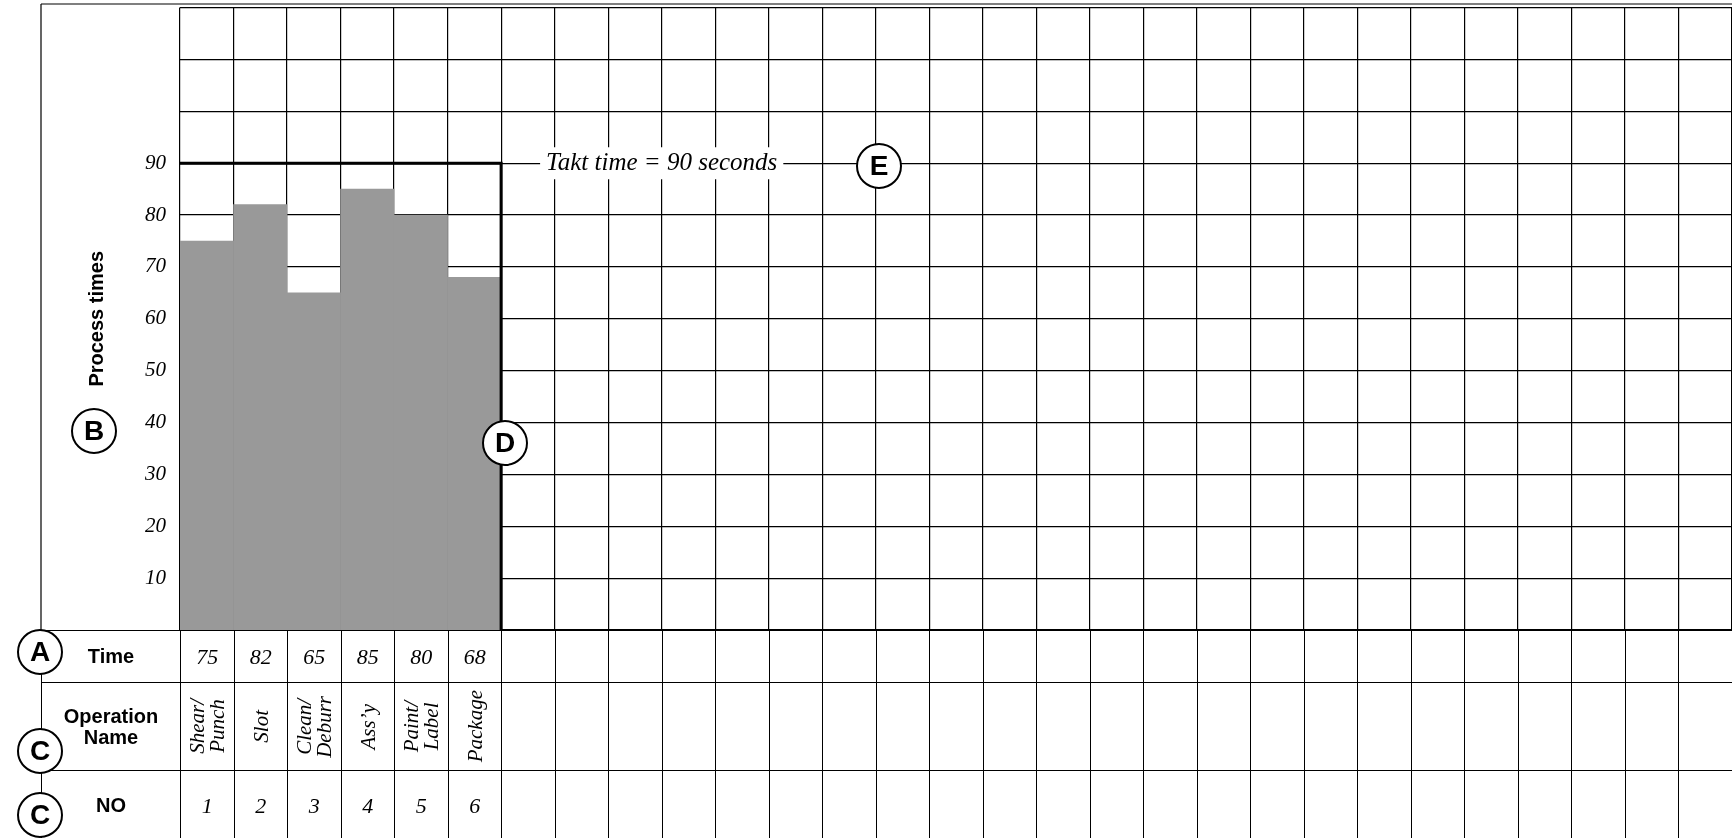 Image resolution: width=1732 pixels, height=838 pixels. I want to click on data-label: 80, so click(421, 656).